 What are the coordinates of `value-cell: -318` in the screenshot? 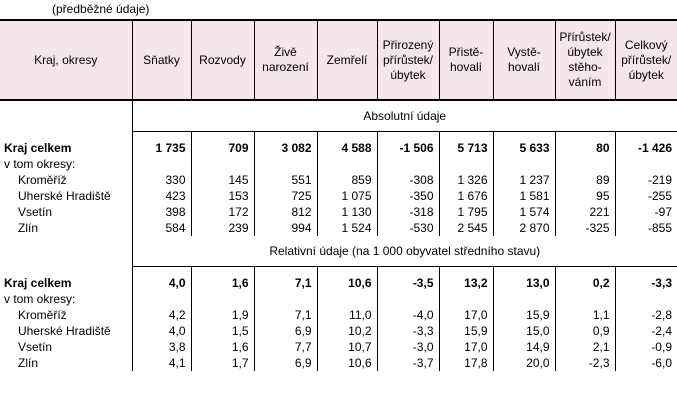 It's located at (407, 212).